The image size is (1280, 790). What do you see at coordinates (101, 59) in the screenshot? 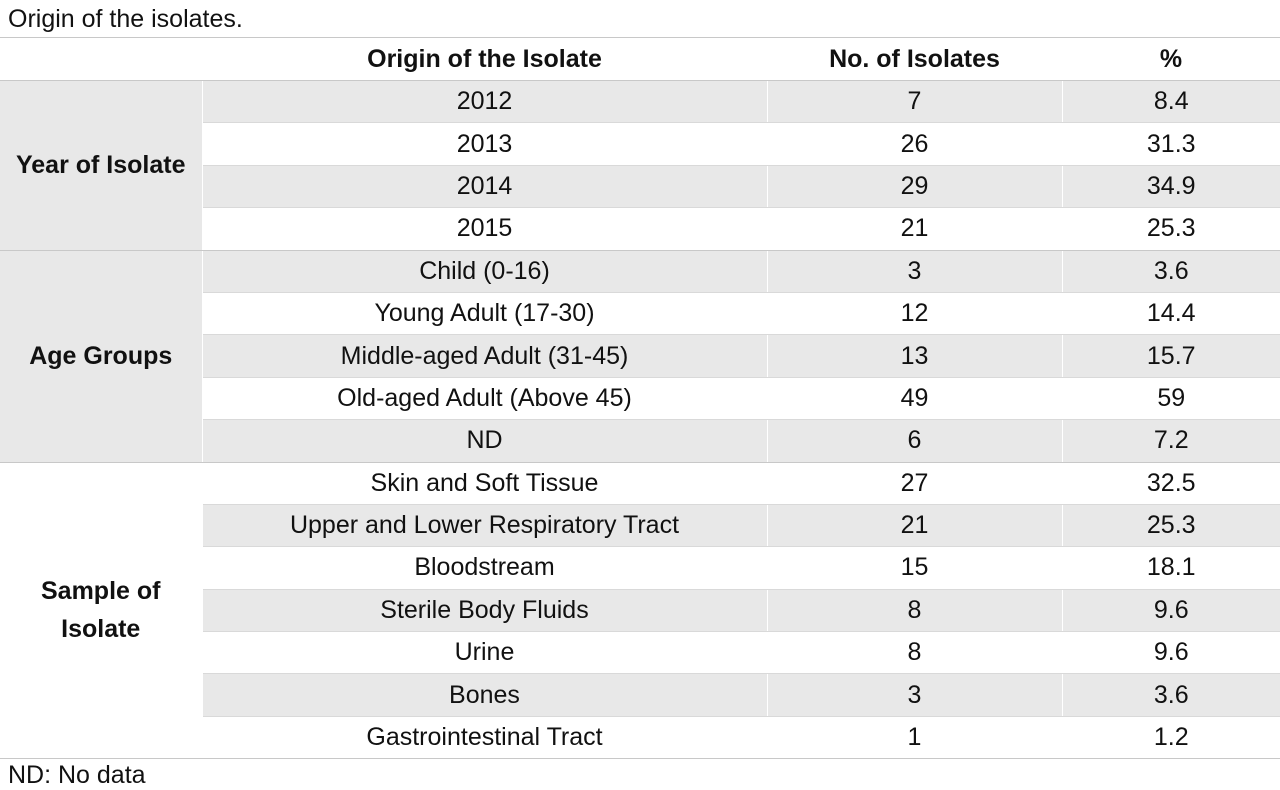
I see `header-group` at bounding box center [101, 59].